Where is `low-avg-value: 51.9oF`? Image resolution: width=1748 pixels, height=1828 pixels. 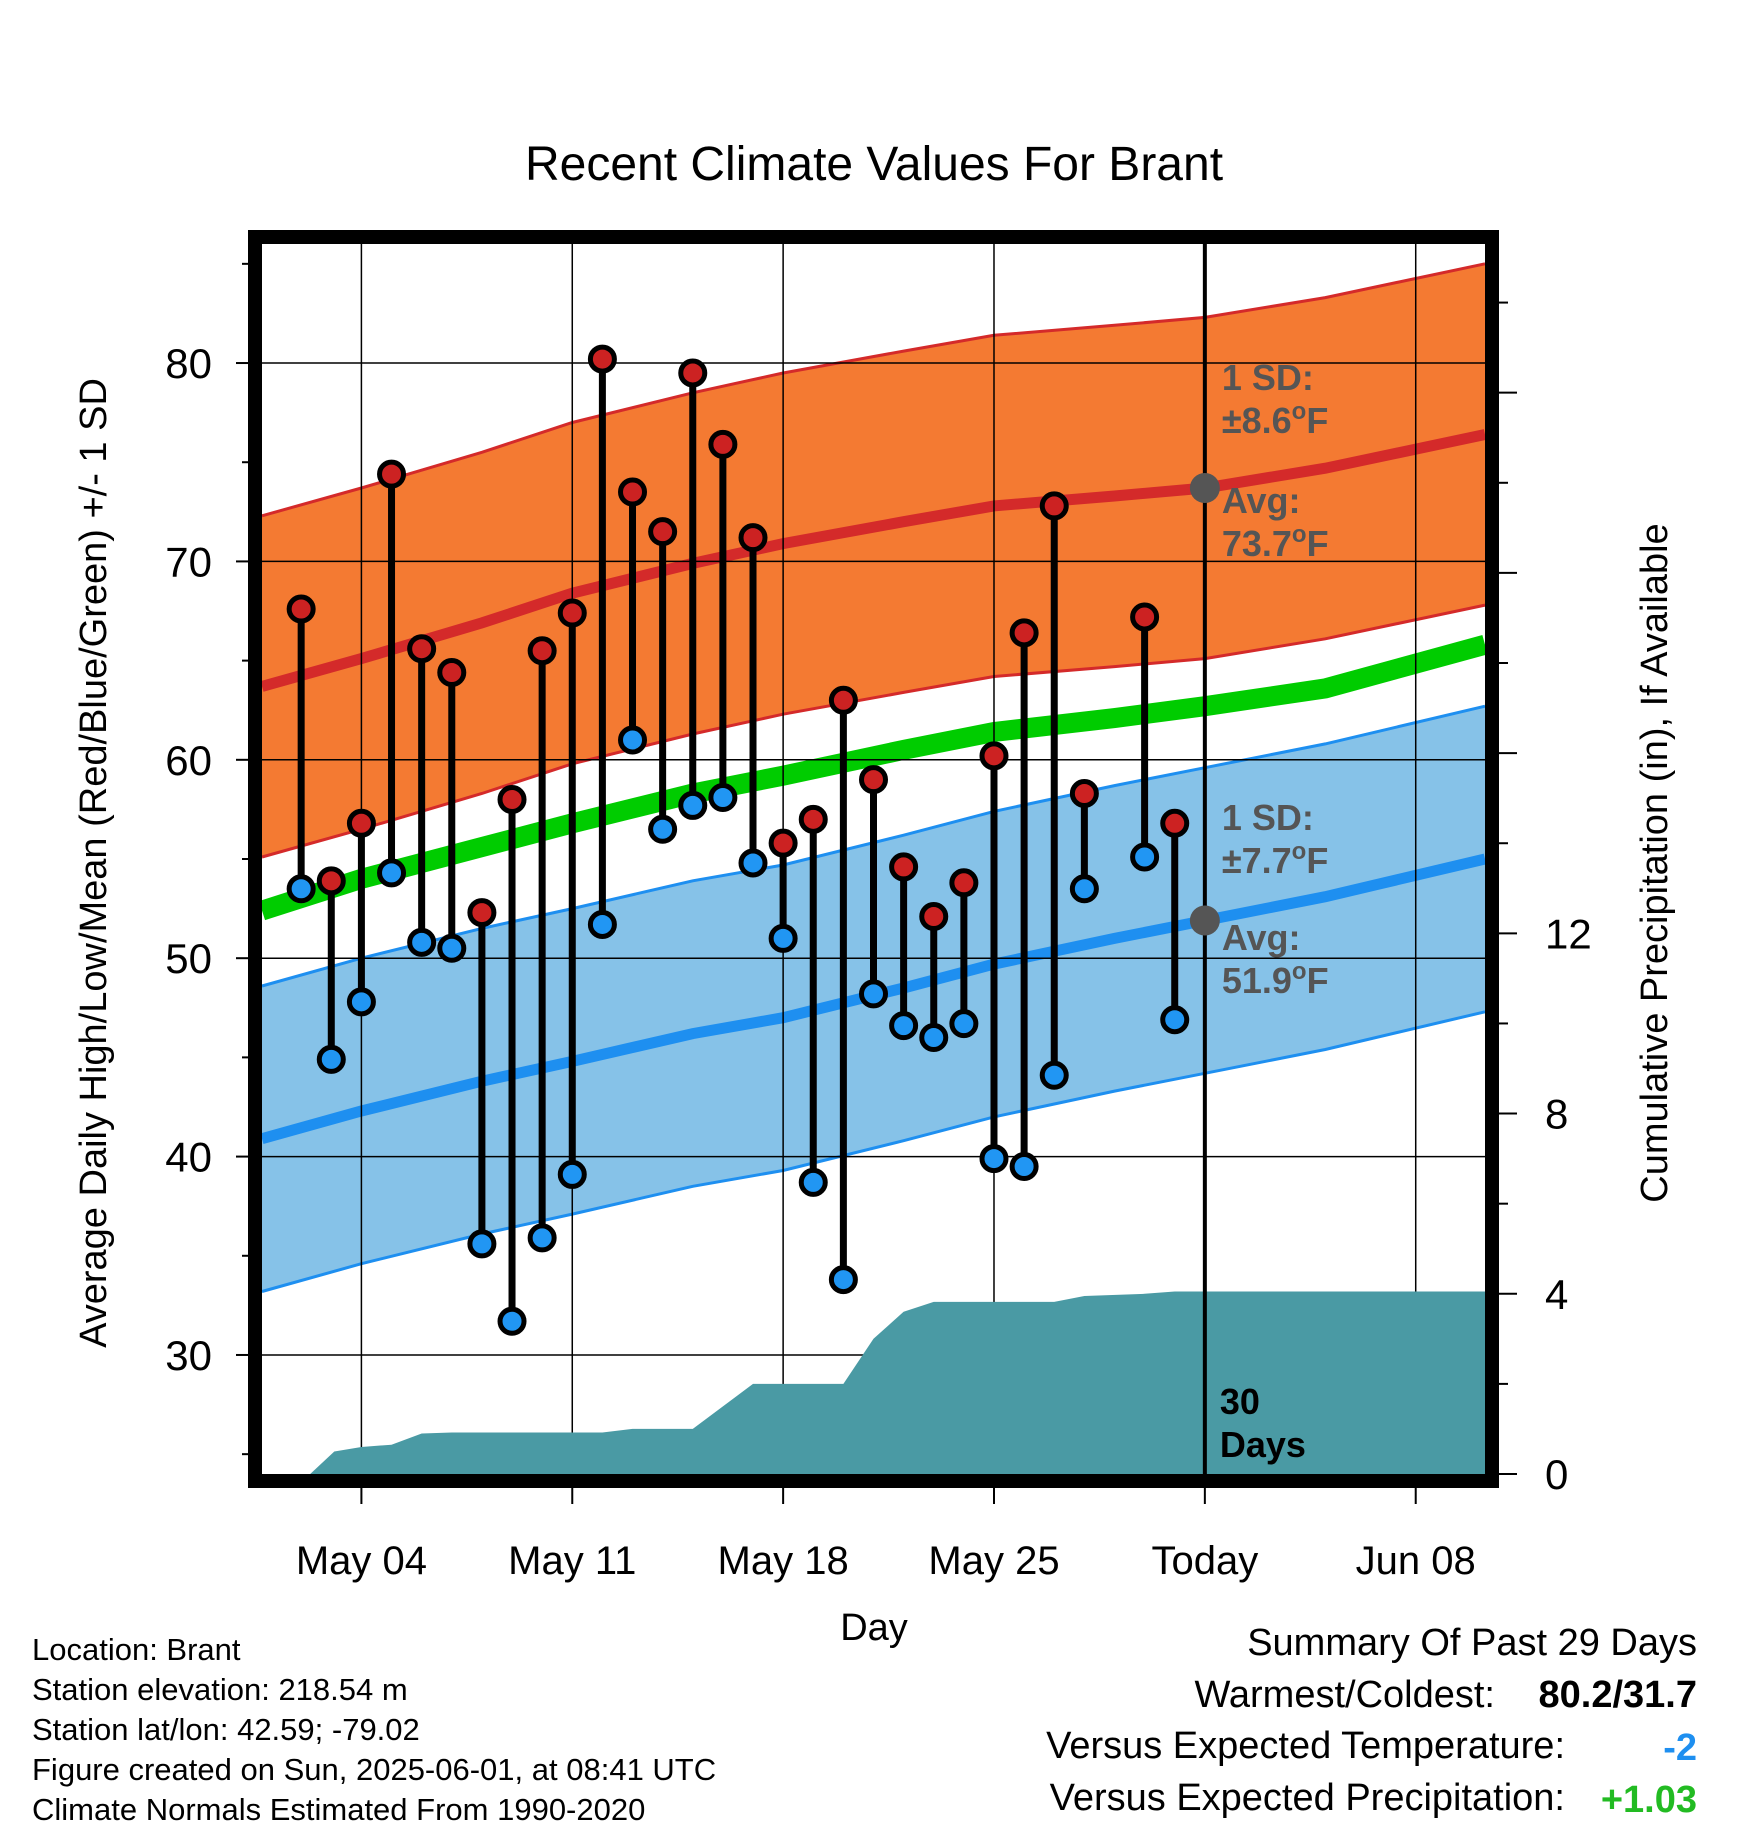 low-avg-value: 51.9oF is located at coordinates (1275, 979).